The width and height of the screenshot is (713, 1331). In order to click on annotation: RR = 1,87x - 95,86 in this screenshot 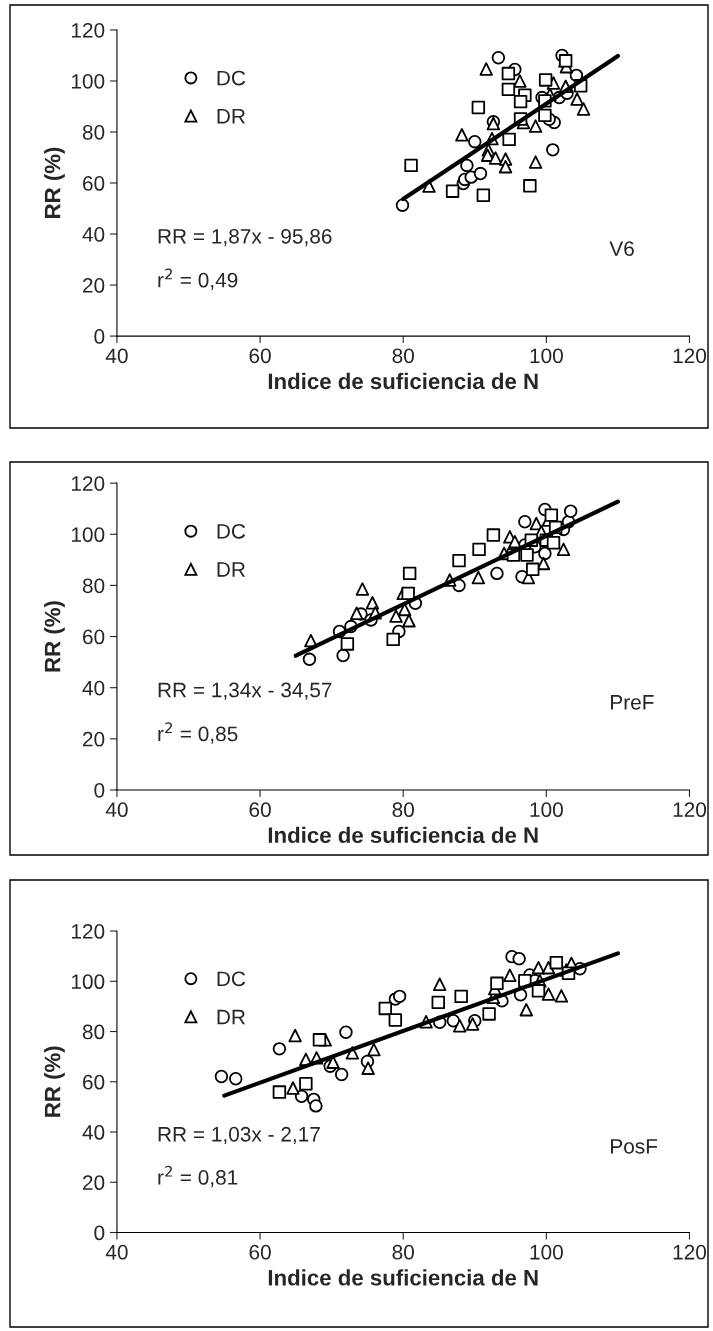, I will do `click(245, 237)`.